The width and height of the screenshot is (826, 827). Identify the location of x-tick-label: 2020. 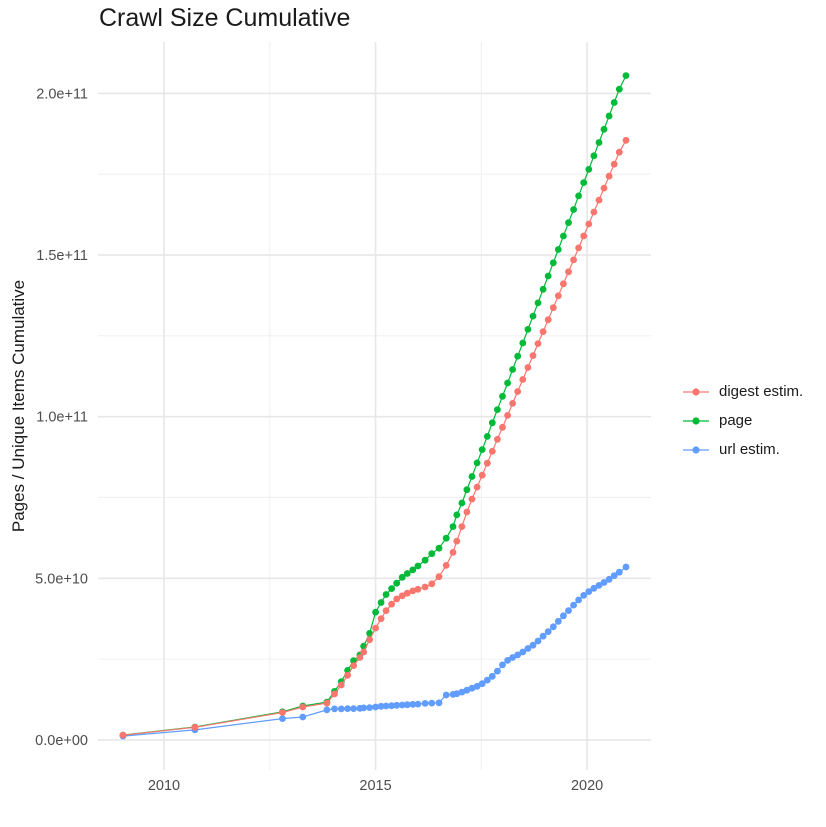
(587, 786).